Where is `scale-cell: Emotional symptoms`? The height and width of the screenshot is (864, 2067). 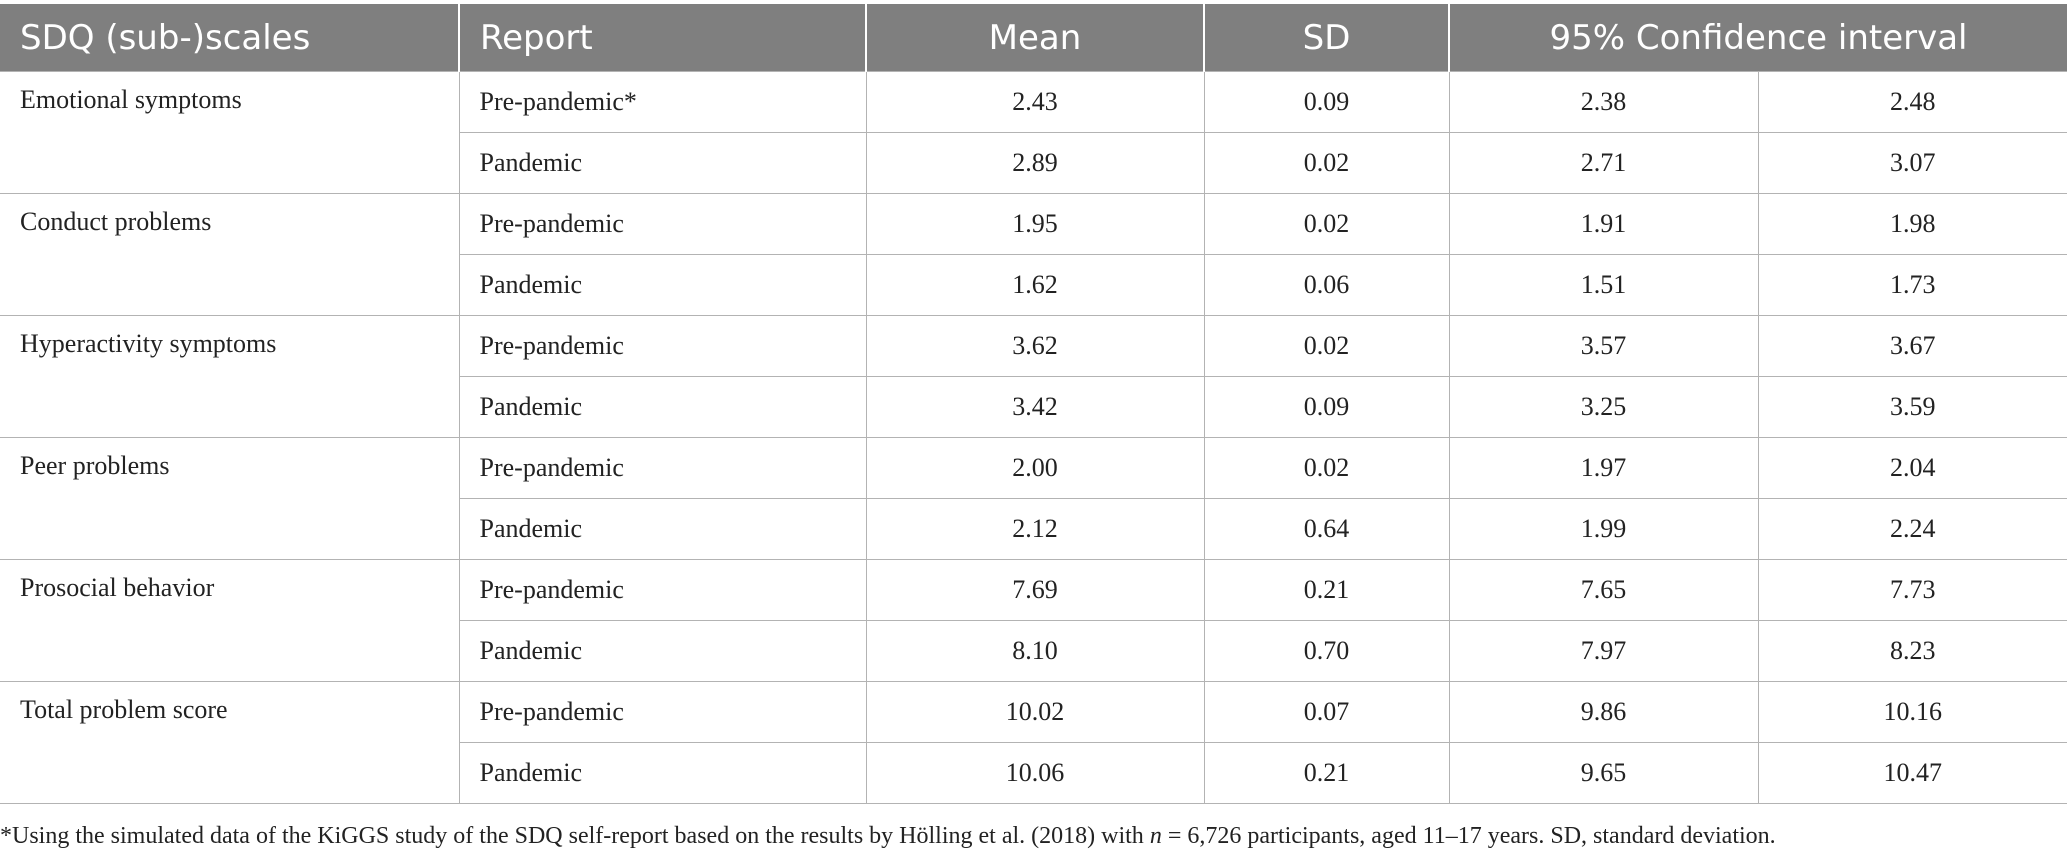 scale-cell: Emotional symptoms is located at coordinates (230, 132).